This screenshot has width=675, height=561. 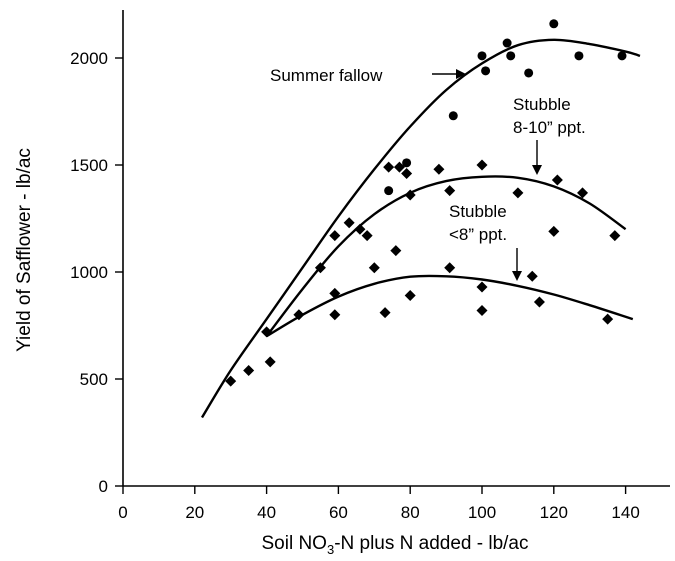 What do you see at coordinates (478, 234) in the screenshot?
I see `annotation-stubble-lt8-line2: <8” ppt.` at bounding box center [478, 234].